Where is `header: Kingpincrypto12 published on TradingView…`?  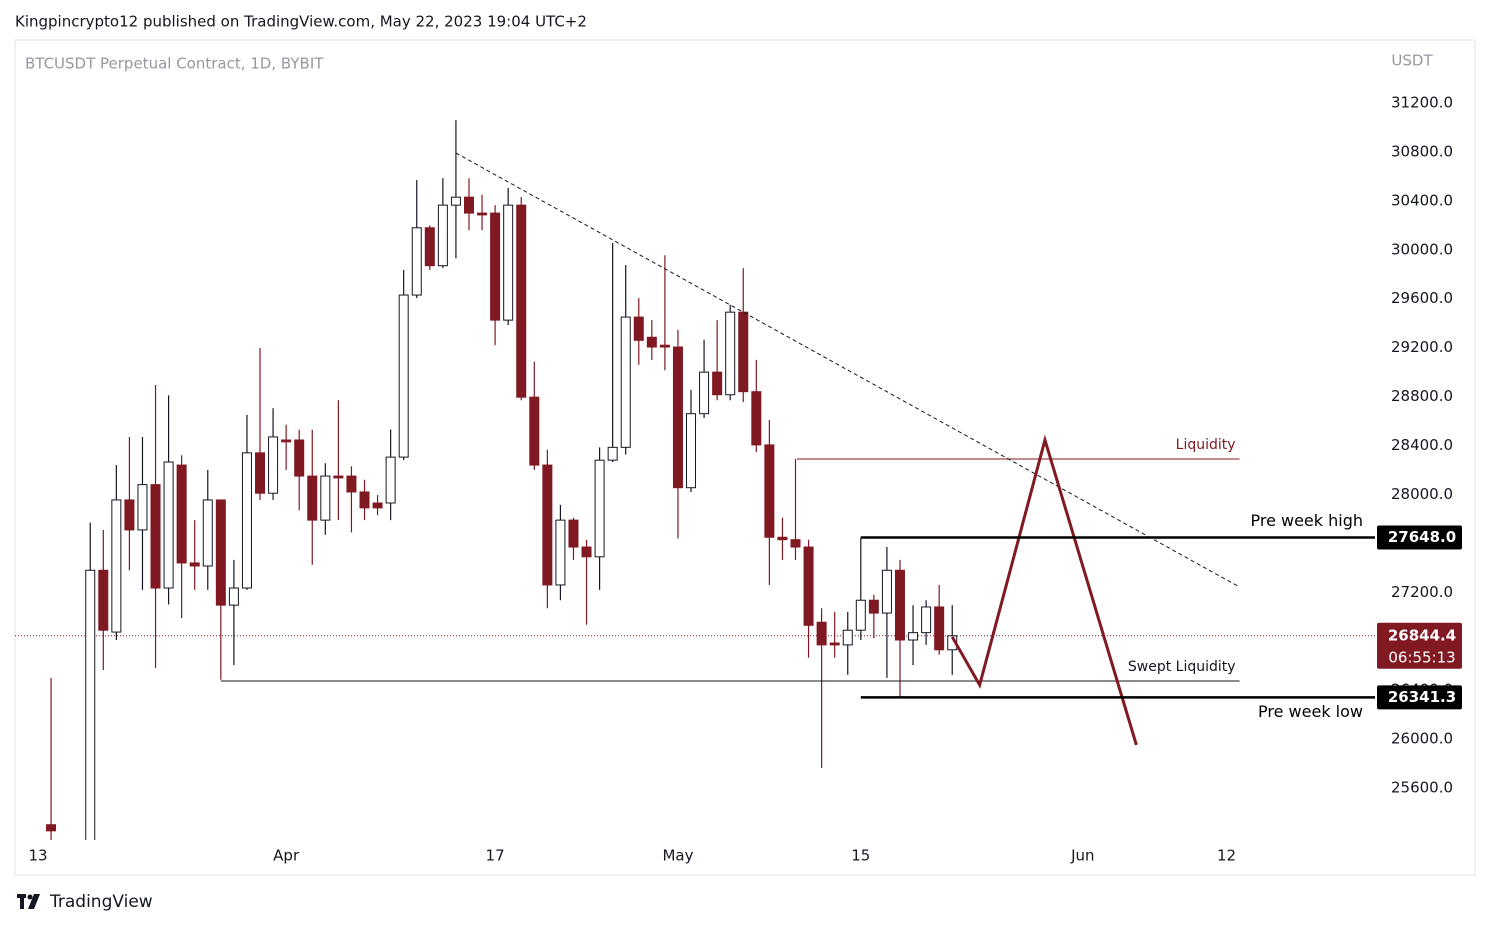
header: Kingpincrypto12 published on TradingView… is located at coordinates (301, 22).